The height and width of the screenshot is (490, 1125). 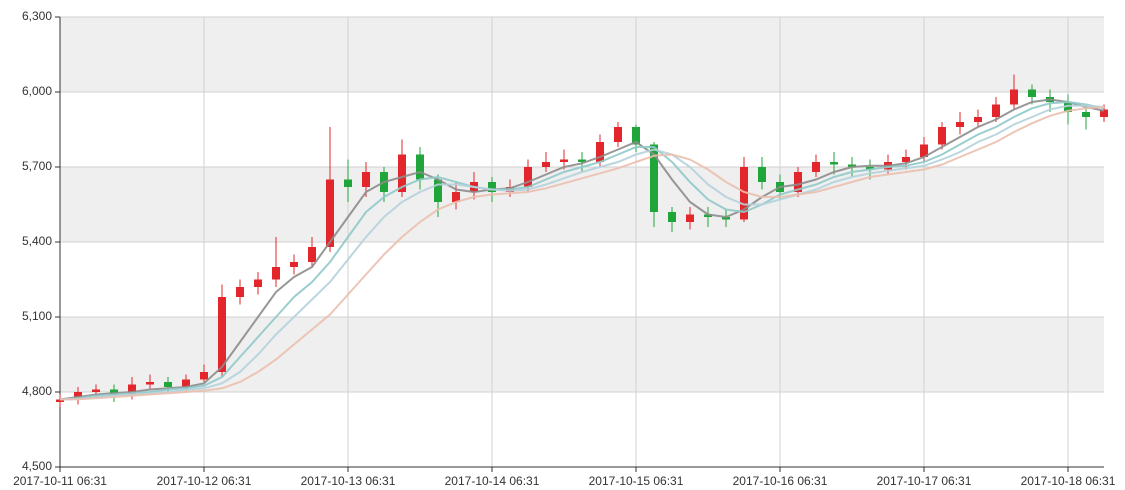 What do you see at coordinates (492, 481) in the screenshot?
I see `x-tick-label: 2017-10-14 06:31` at bounding box center [492, 481].